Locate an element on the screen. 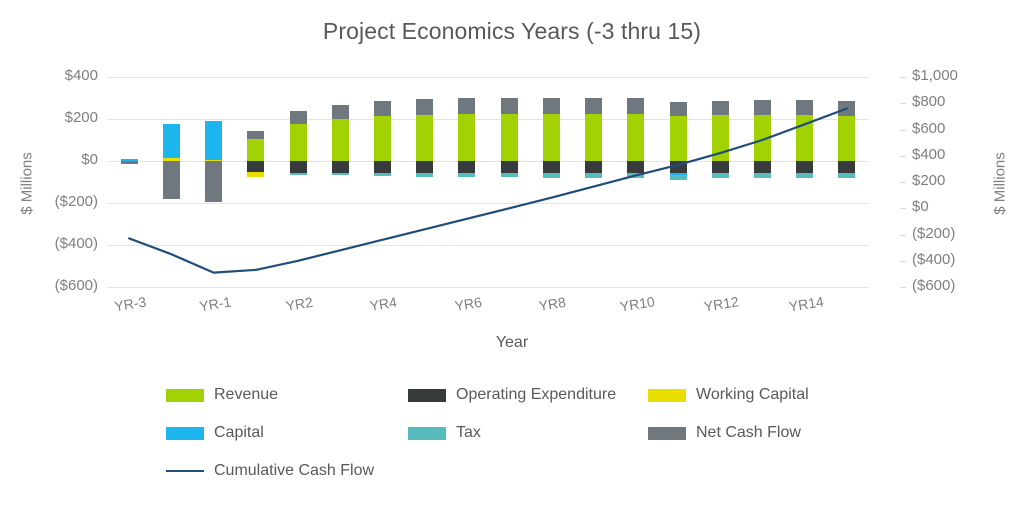 This screenshot has width=1024, height=507. x-tick-label: YR14 is located at coordinates (806, 304).